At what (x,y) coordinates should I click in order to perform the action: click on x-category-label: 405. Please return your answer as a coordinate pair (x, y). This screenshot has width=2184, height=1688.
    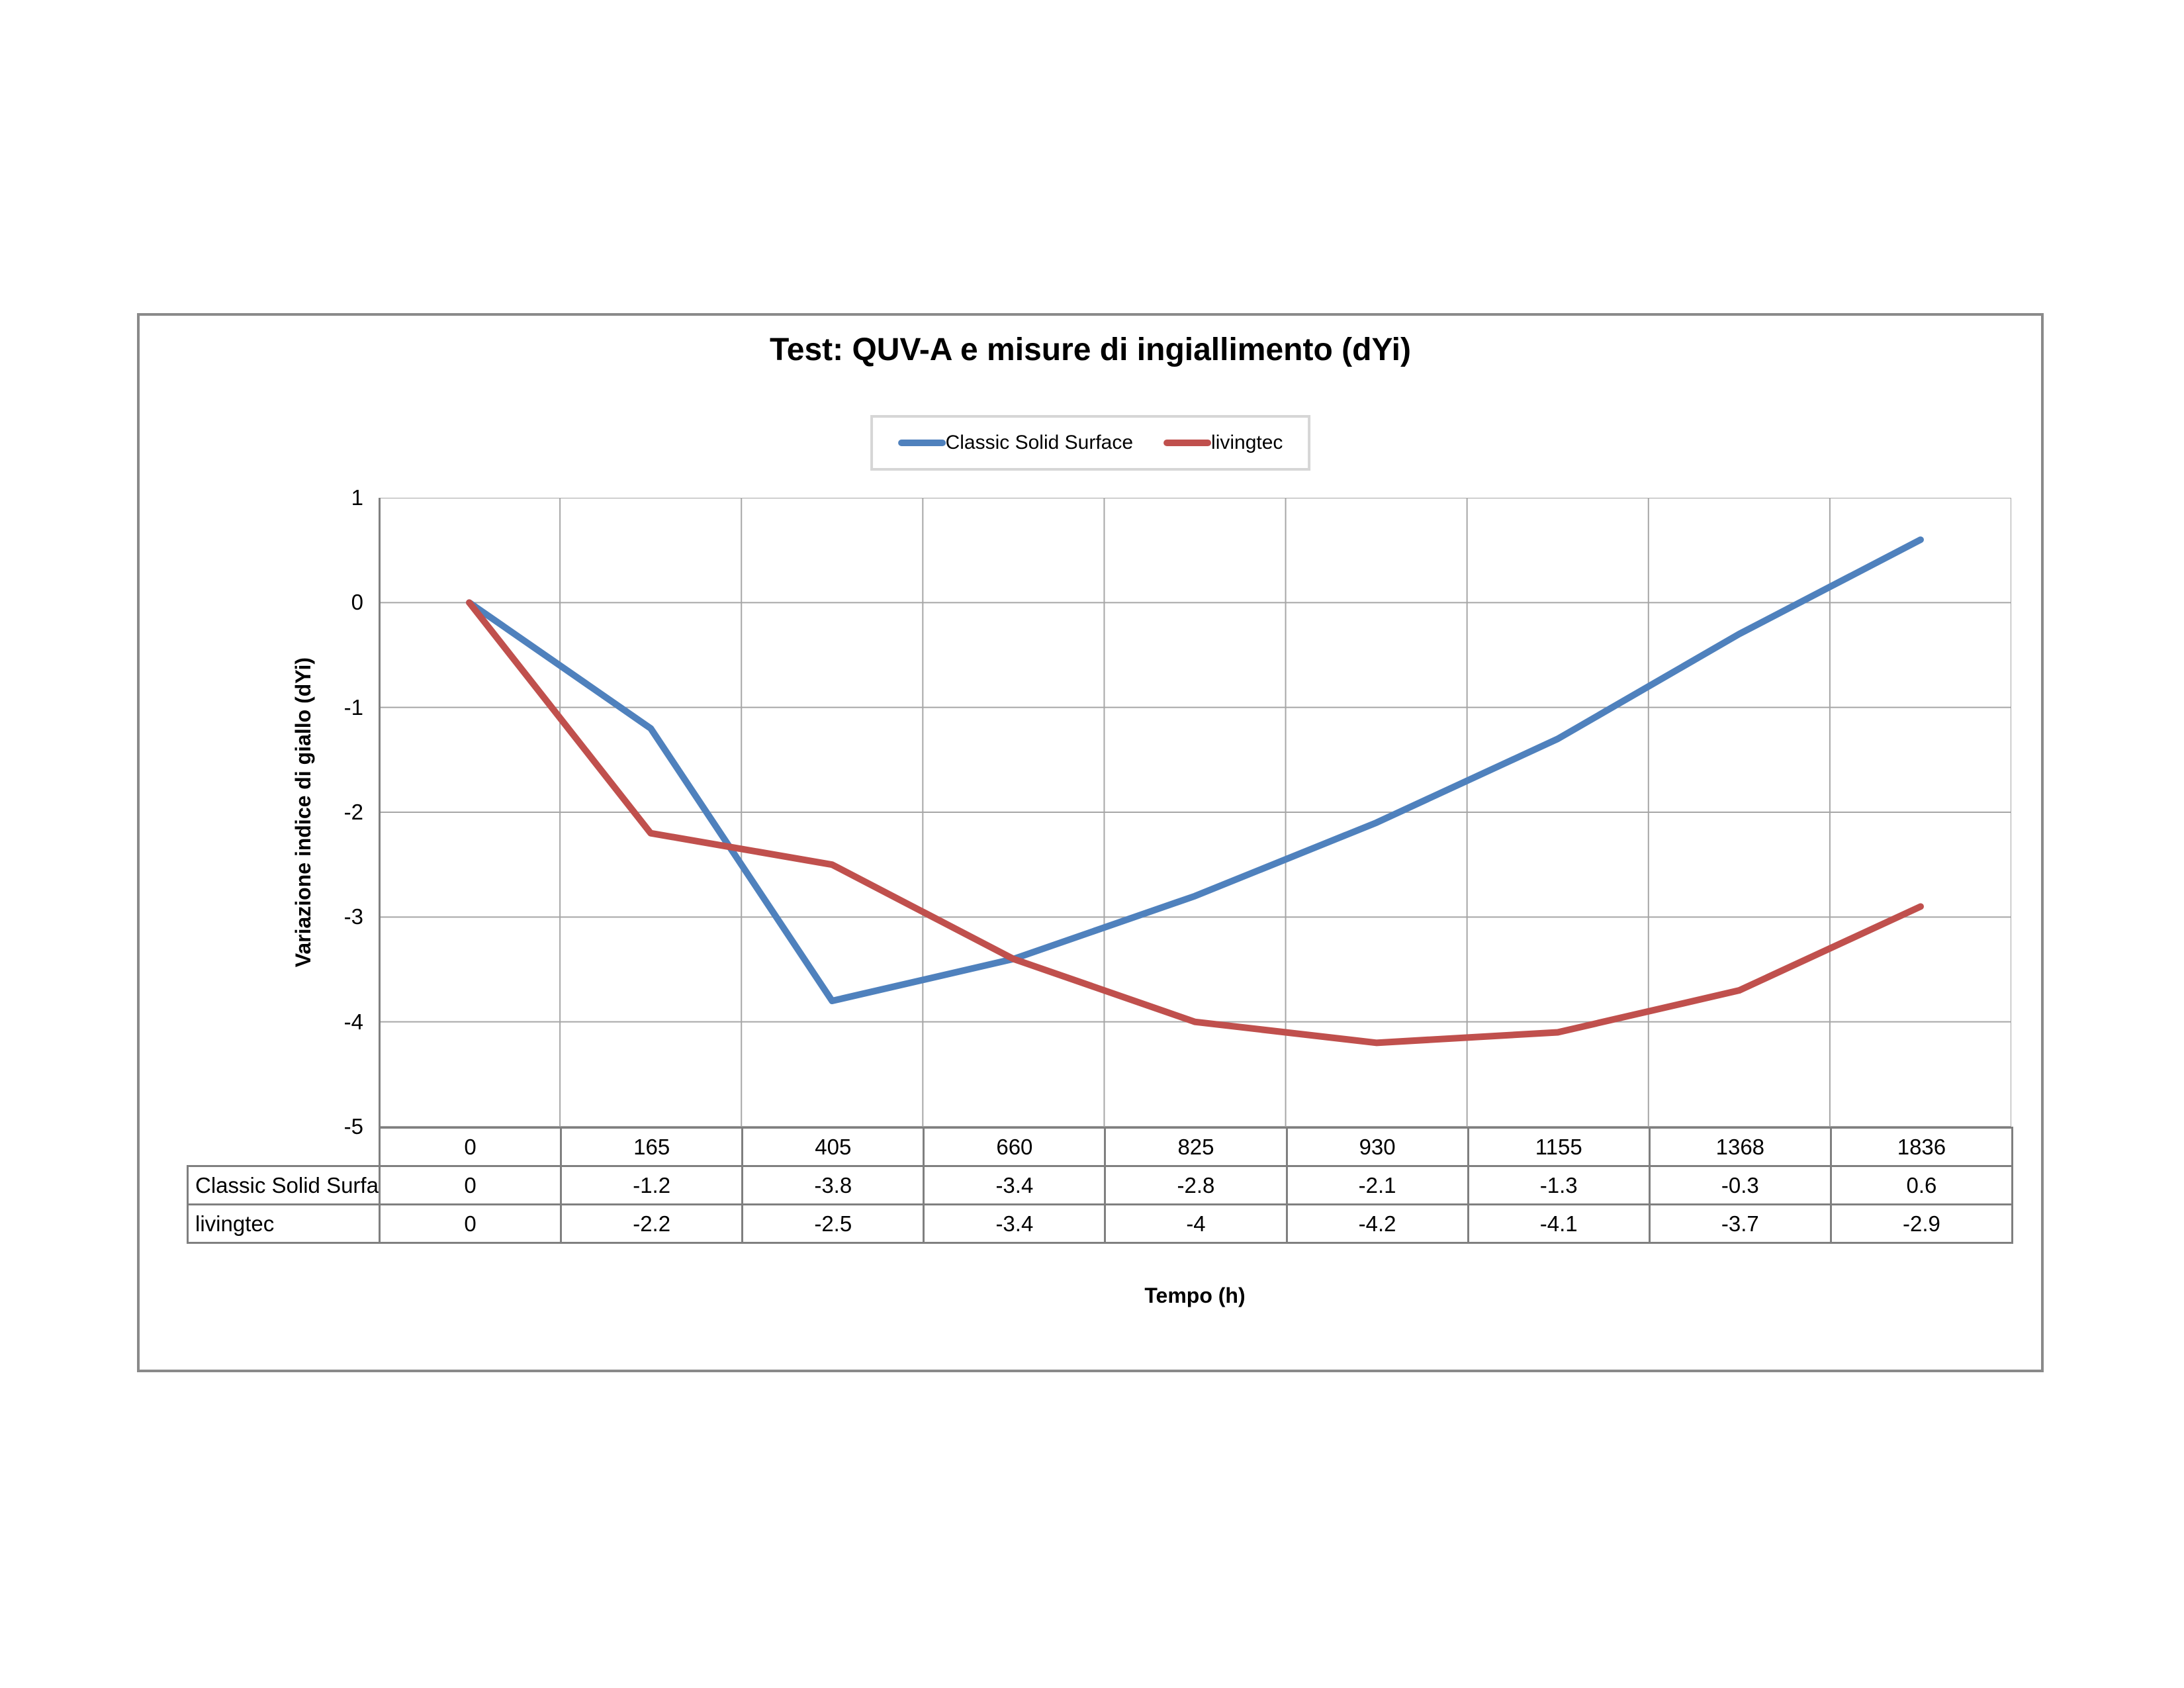
    Looking at the image, I should click on (833, 1147).